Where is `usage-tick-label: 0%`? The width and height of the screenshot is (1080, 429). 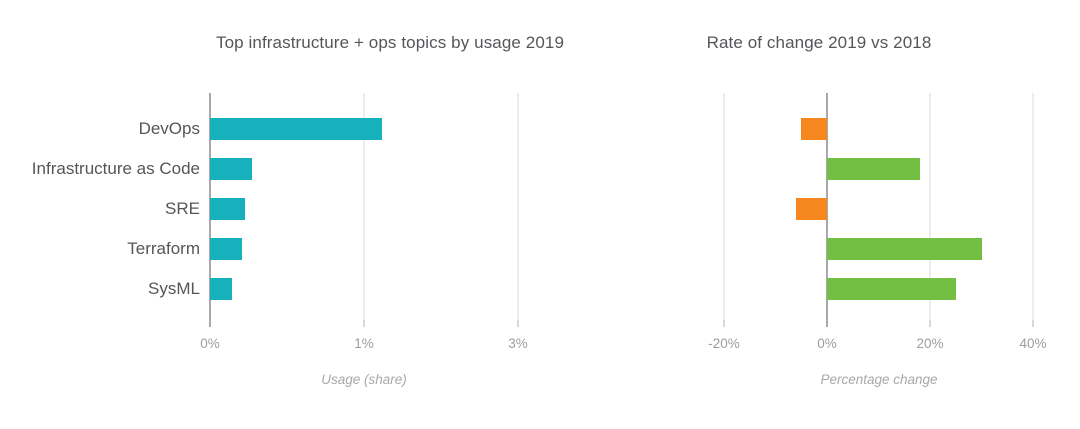
usage-tick-label: 0% is located at coordinates (210, 343).